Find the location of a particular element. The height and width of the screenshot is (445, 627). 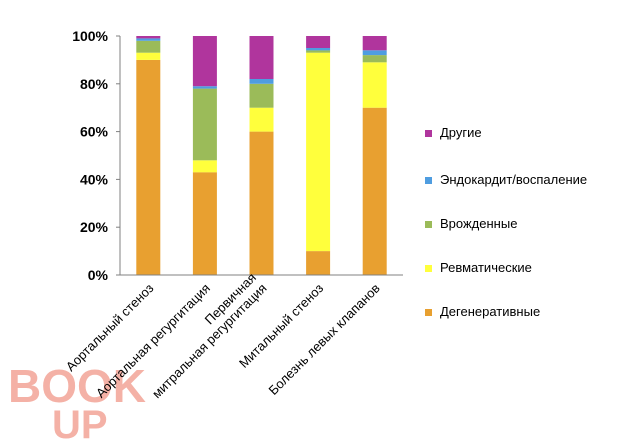

book-up-logo: BOOK UP is located at coordinates (77, 402).